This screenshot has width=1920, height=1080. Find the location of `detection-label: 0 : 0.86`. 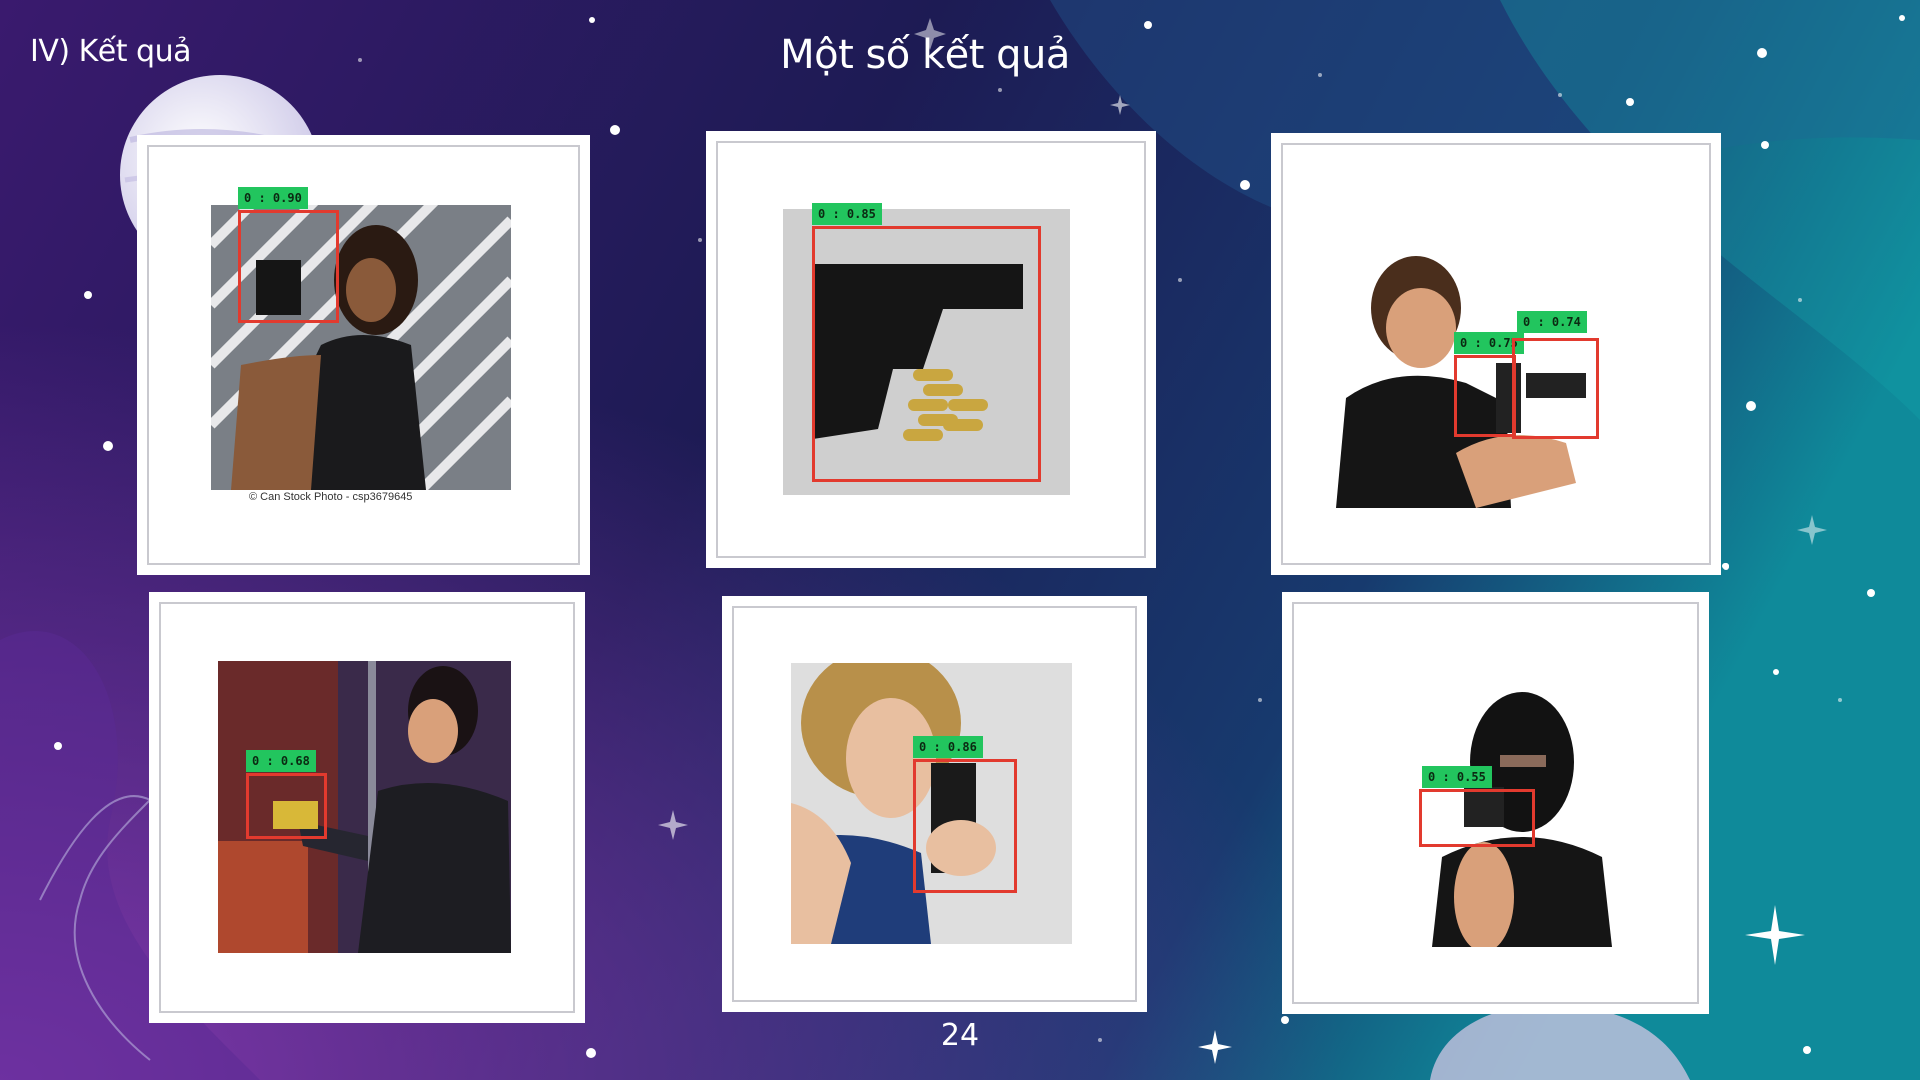

detection-label: 0 : 0.86 is located at coordinates (948, 747).